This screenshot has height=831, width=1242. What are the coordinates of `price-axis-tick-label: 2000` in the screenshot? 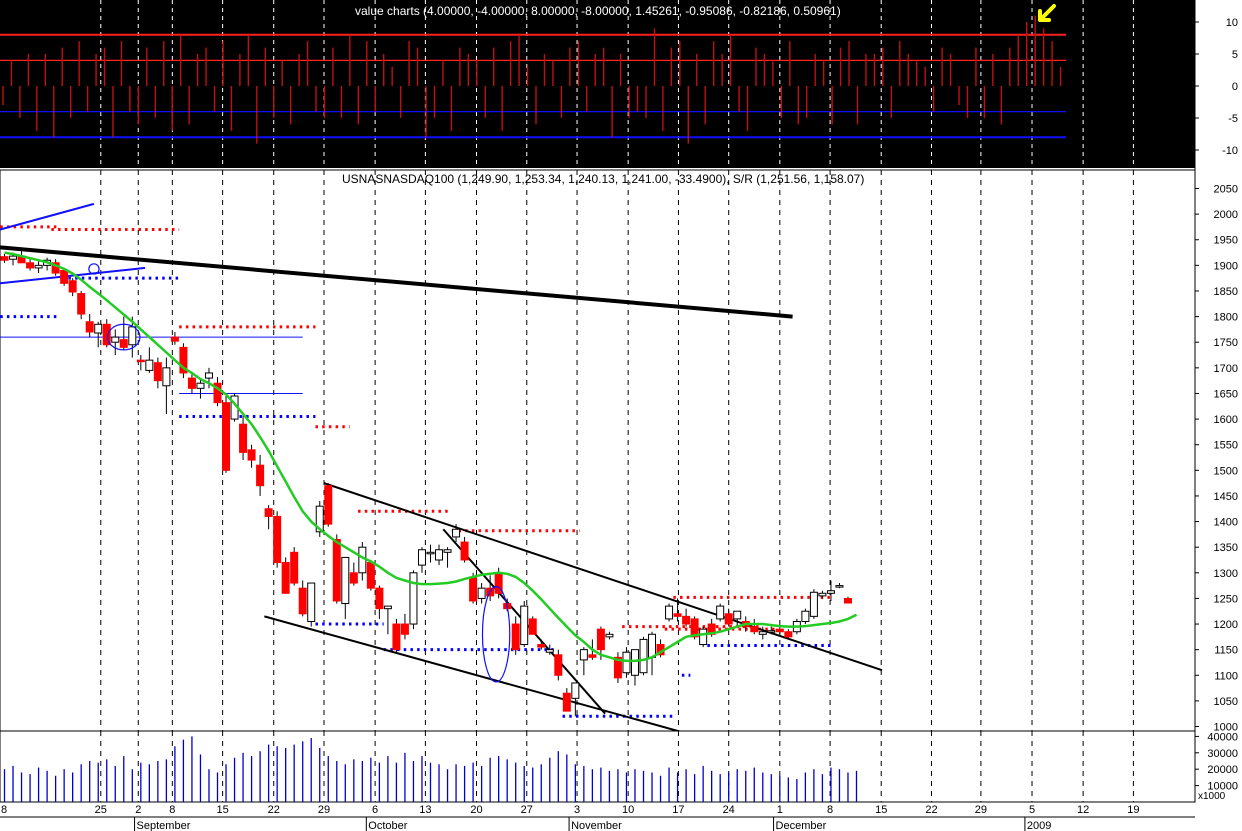 It's located at (1226, 215).